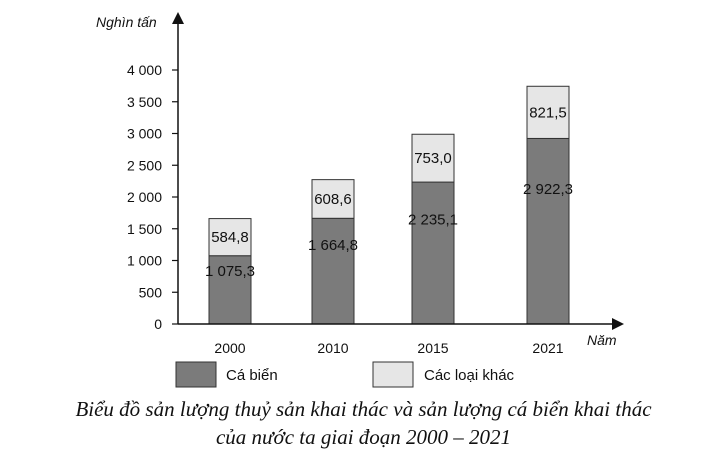 The height and width of the screenshot is (465, 727). Describe the element at coordinates (332, 348) in the screenshot. I see `x-tick-label: 2010` at that location.